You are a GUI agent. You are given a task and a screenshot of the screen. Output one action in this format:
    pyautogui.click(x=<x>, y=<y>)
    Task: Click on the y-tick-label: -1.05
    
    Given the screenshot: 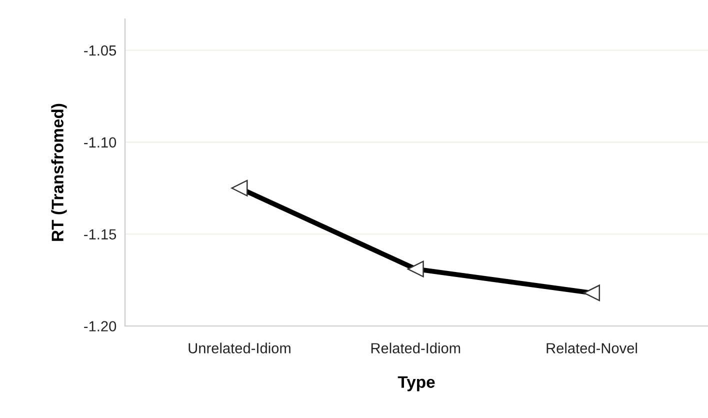 What is the action you would take?
    pyautogui.click(x=100, y=50)
    